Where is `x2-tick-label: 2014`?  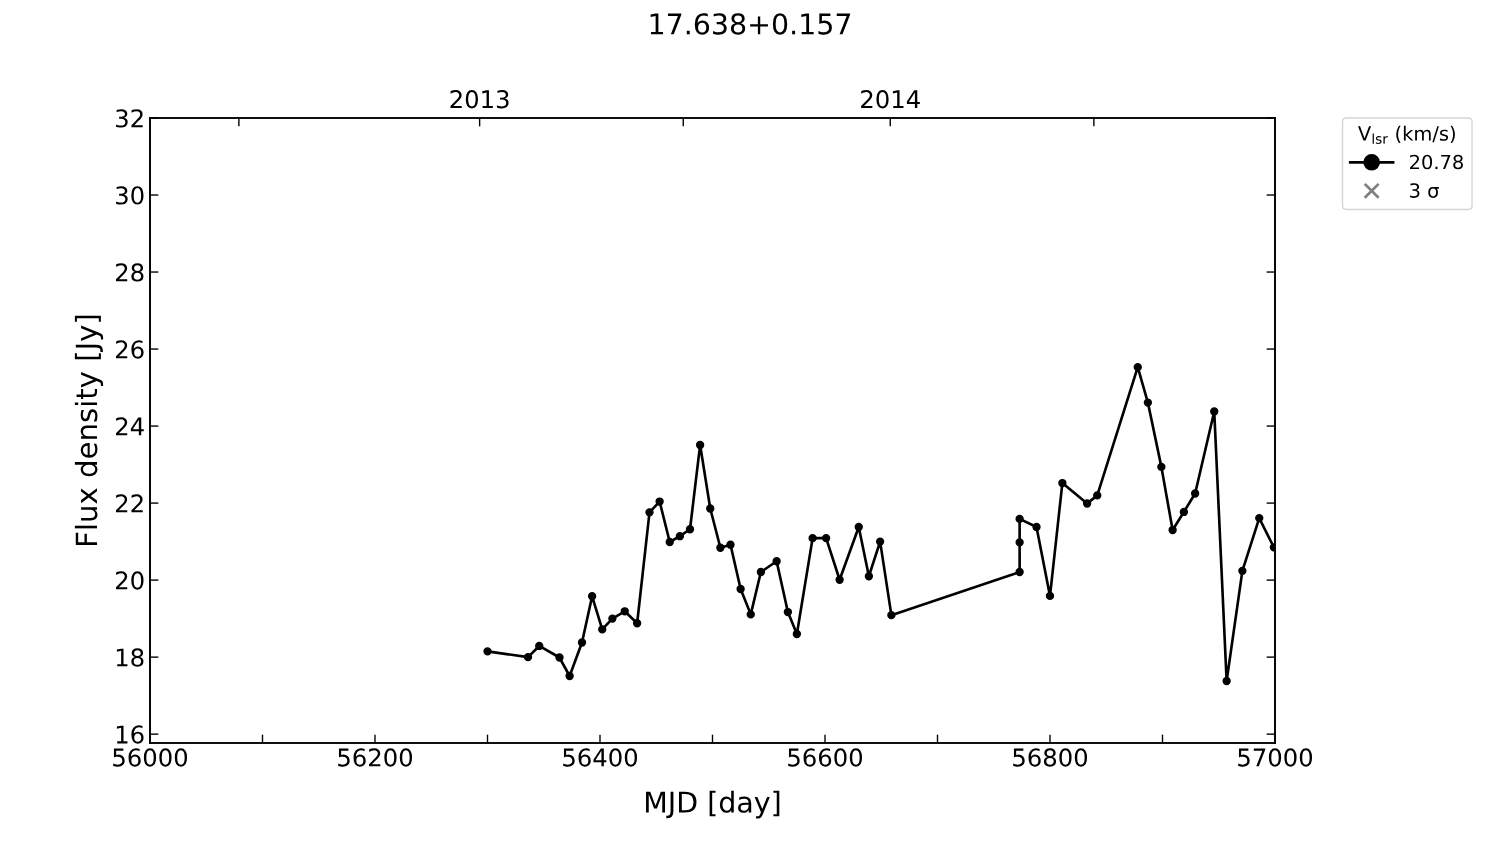 x2-tick-label: 2014 is located at coordinates (890, 99).